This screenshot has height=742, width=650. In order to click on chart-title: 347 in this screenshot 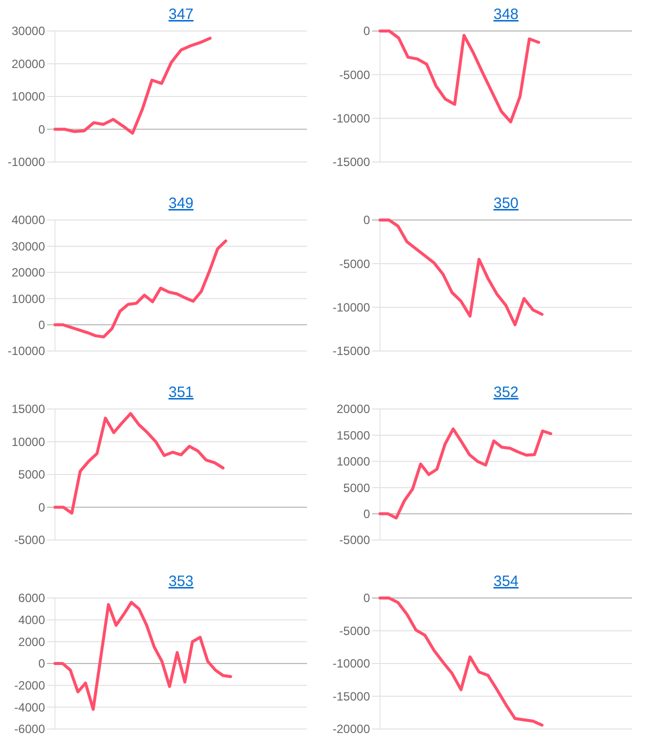, I will do `click(181, 14)`.